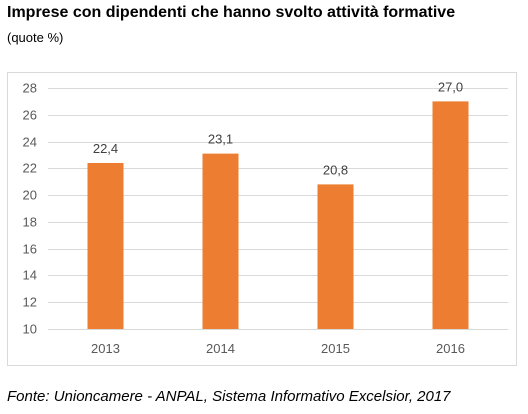 Image resolution: width=528 pixels, height=414 pixels. What do you see at coordinates (105, 148) in the screenshot?
I see `data-label-2013: 22,4` at bounding box center [105, 148].